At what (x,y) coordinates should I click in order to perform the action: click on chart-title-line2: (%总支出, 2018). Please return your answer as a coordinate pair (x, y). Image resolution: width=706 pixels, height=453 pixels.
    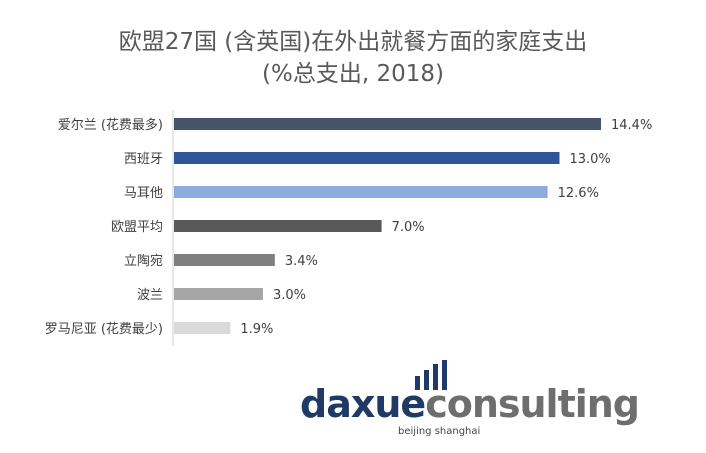
    Looking at the image, I should click on (353, 74).